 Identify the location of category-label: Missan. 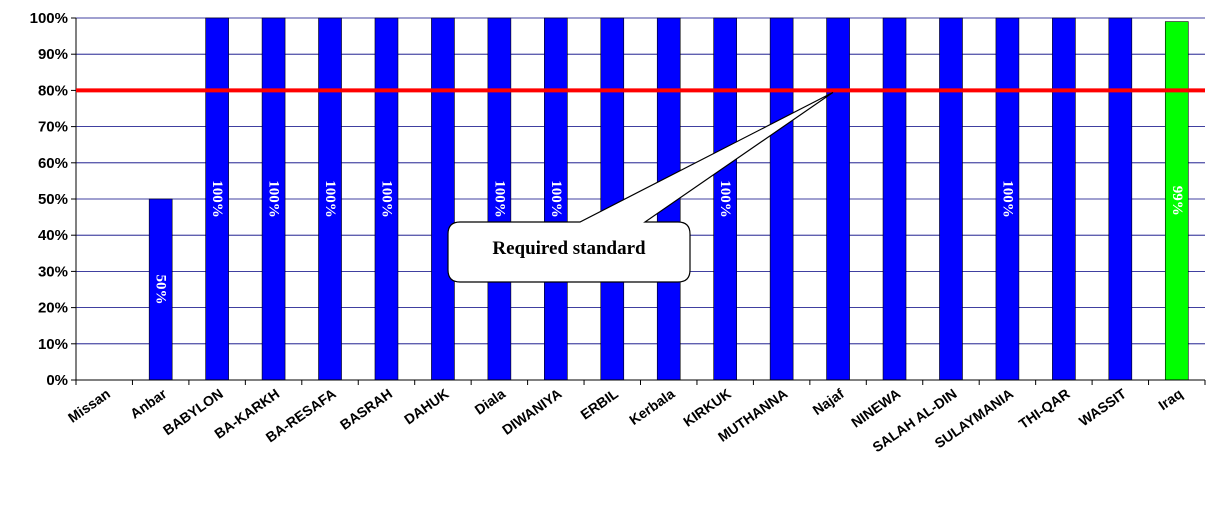
(89, 405).